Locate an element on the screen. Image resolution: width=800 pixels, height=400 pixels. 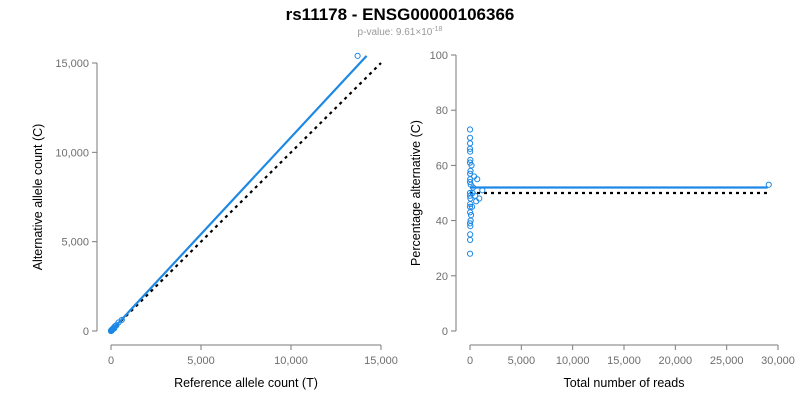
left-x-tick-label: 0 is located at coordinates (111, 361).